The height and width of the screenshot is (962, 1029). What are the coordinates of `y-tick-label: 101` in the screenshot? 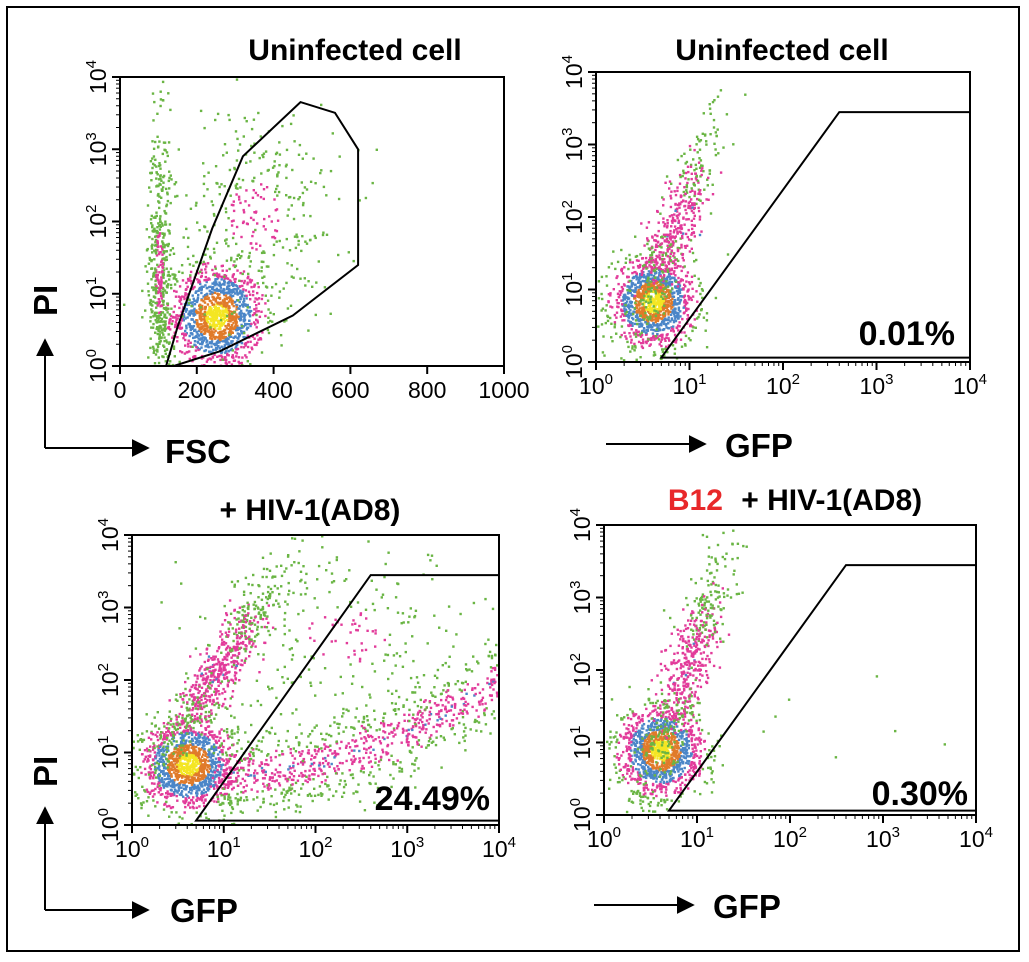 It's located at (97, 294).